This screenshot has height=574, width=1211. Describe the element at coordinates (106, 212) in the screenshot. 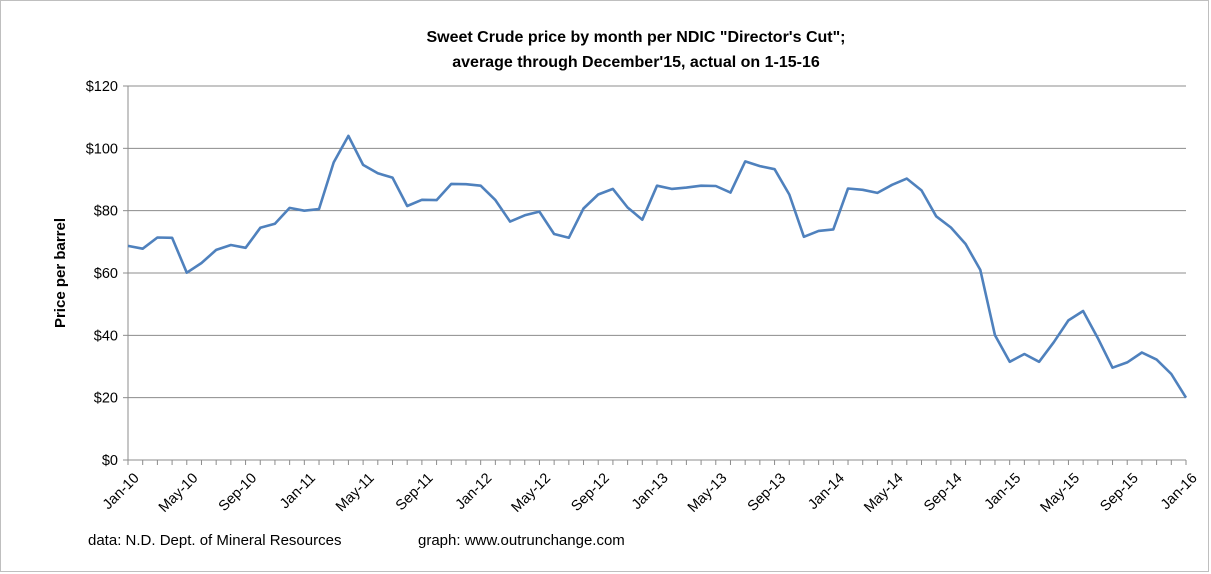

I see `y-tick-label: $80` at that location.